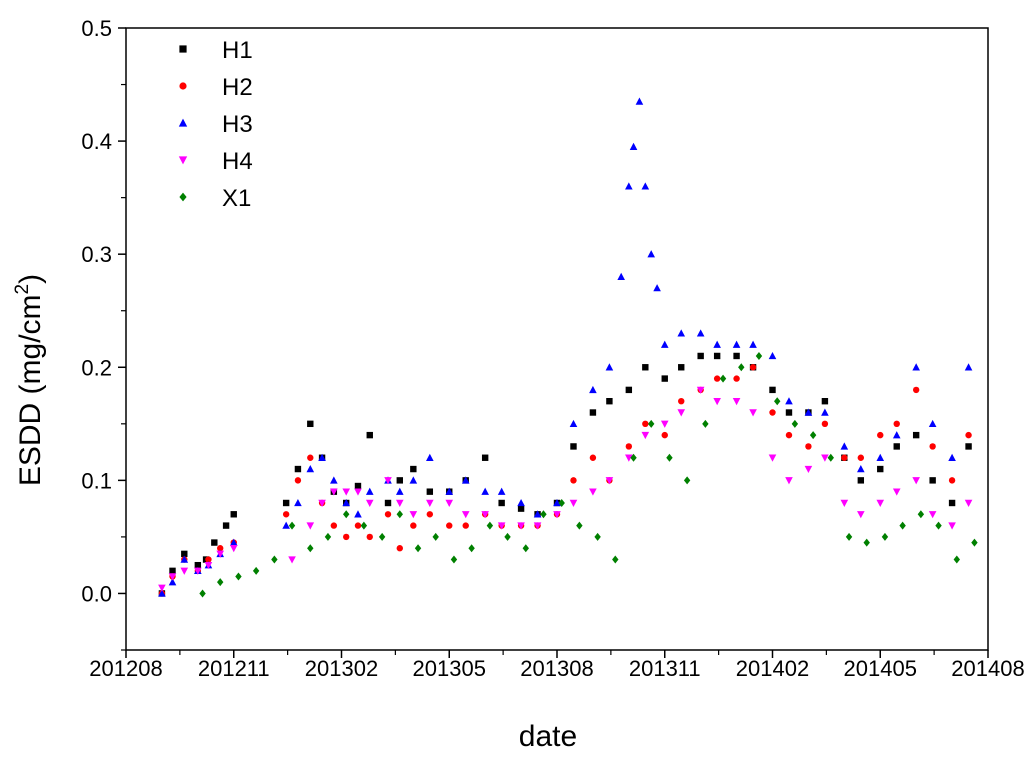 The image size is (1024, 758). I want to click on legend-label-h4: H4, so click(237, 161).